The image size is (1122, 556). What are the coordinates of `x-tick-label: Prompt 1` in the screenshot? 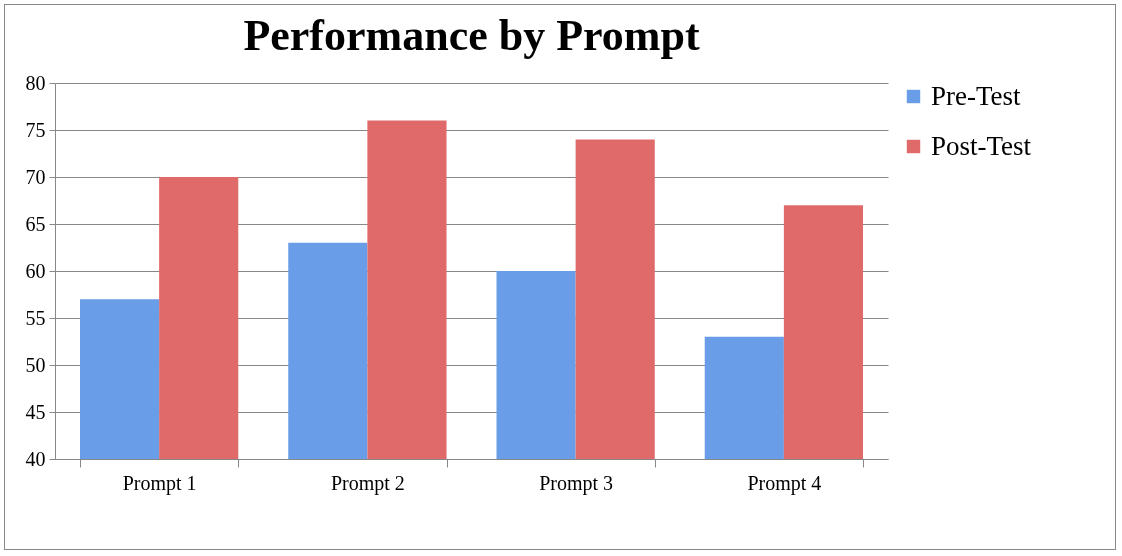 It's located at (159, 483).